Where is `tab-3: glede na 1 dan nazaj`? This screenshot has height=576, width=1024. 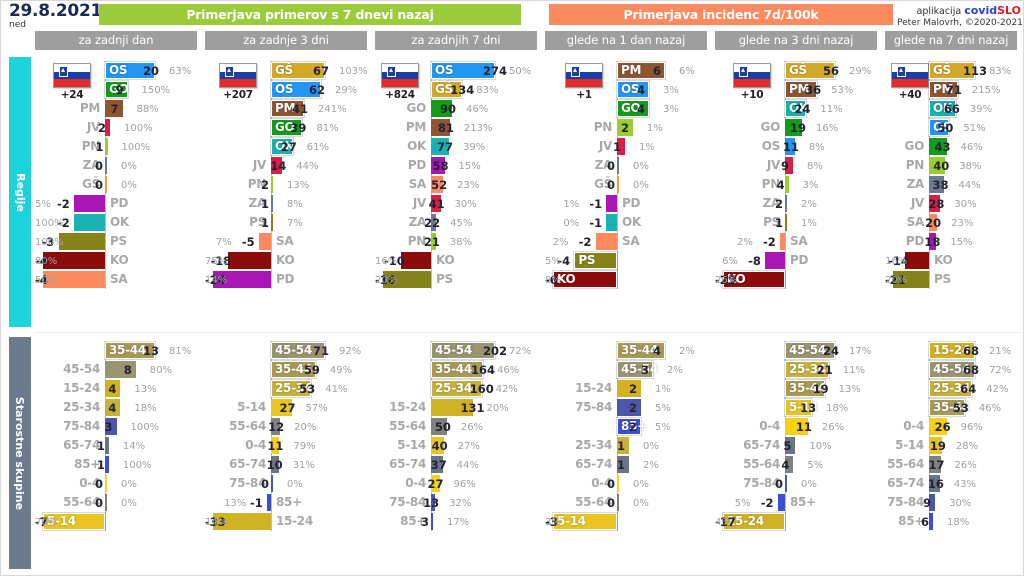
tab-3: glede na 1 dan nazaj is located at coordinates (626, 40).